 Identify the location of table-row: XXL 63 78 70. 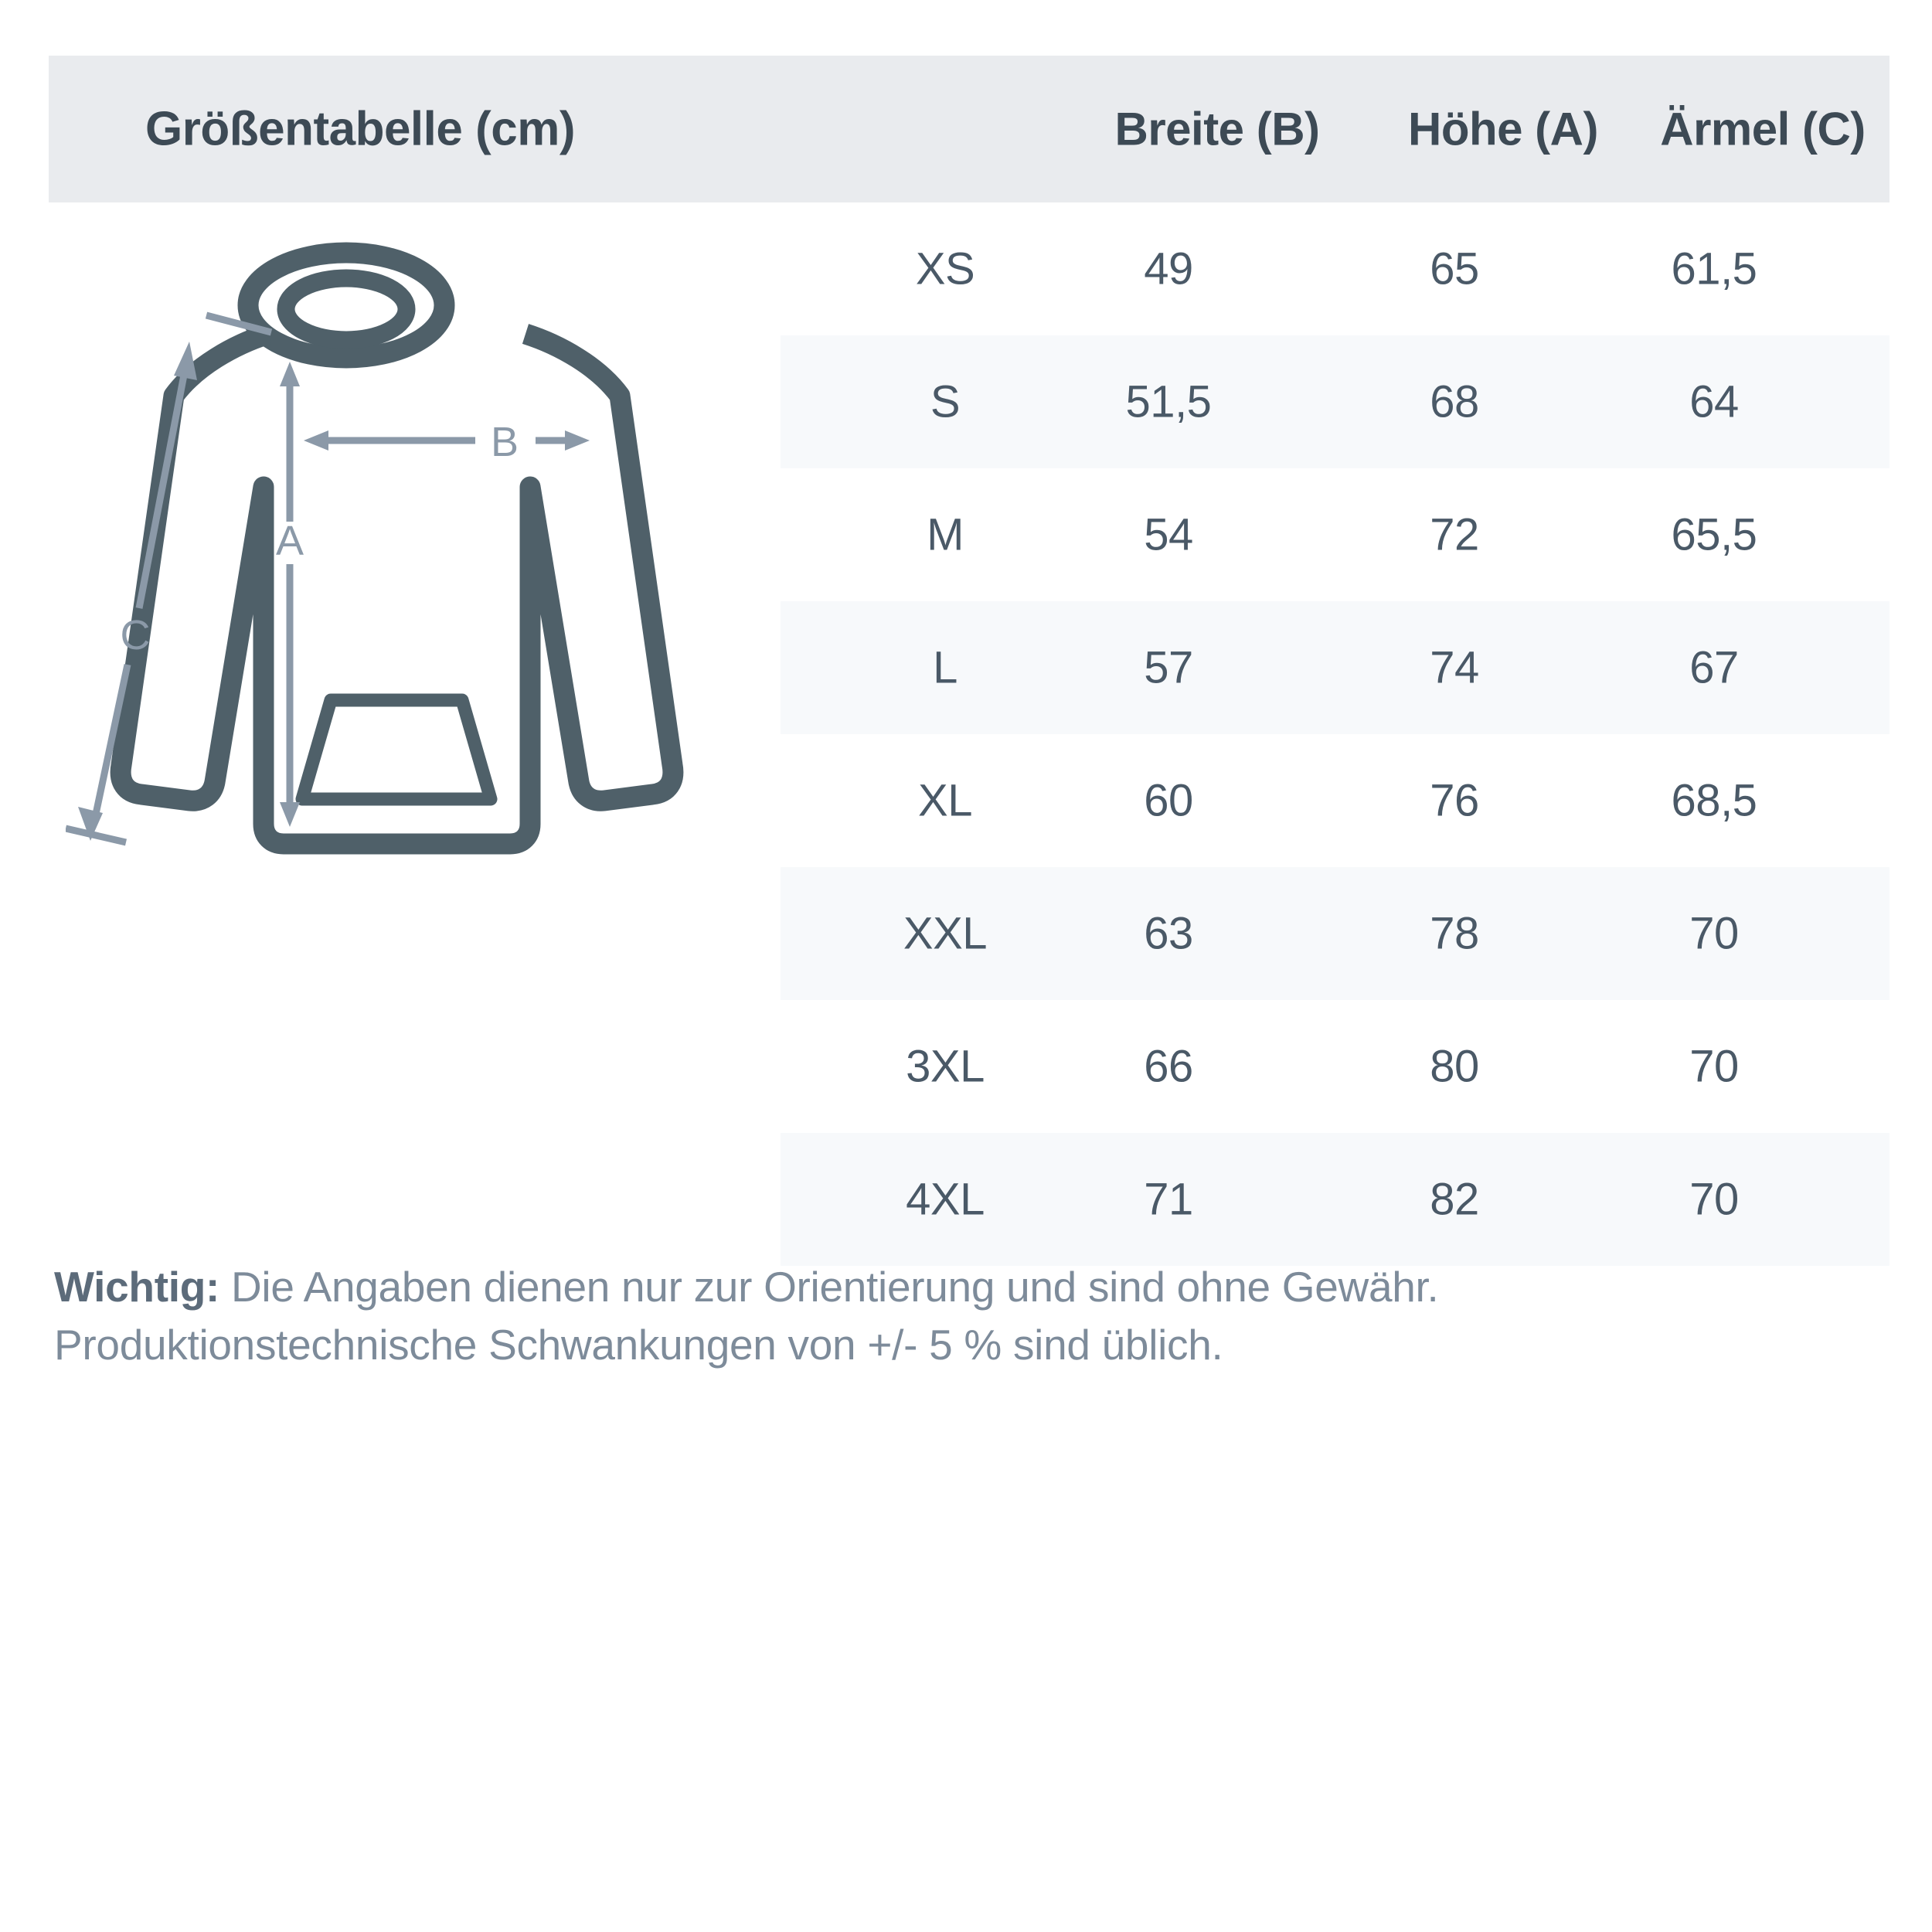
(1335, 934).